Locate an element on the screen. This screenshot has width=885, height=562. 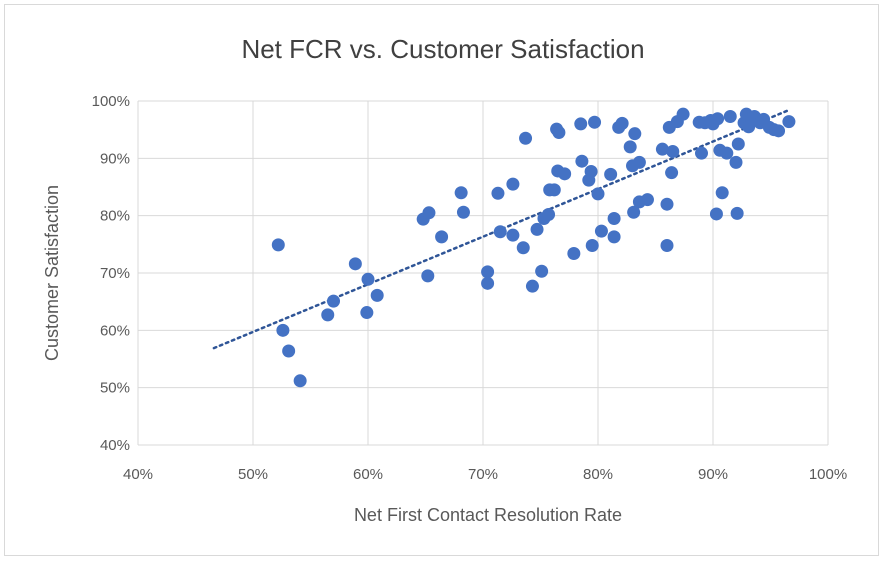
x-tick-label: 60% is located at coordinates (368, 474).